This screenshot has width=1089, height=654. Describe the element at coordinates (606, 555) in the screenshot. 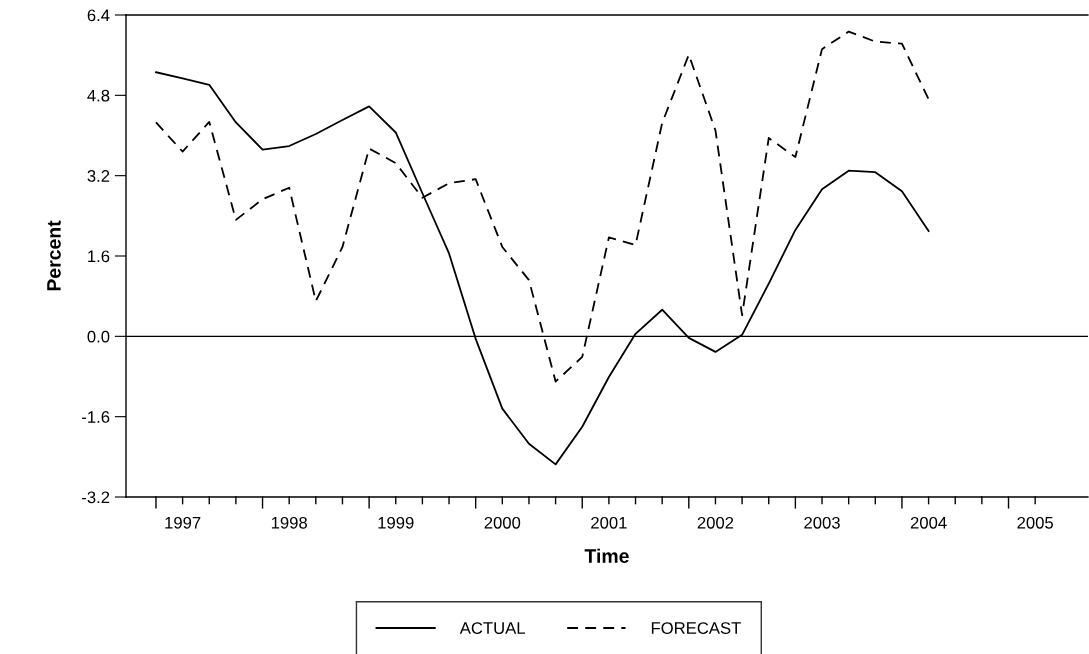

I see `x-axis-title: Time` at that location.